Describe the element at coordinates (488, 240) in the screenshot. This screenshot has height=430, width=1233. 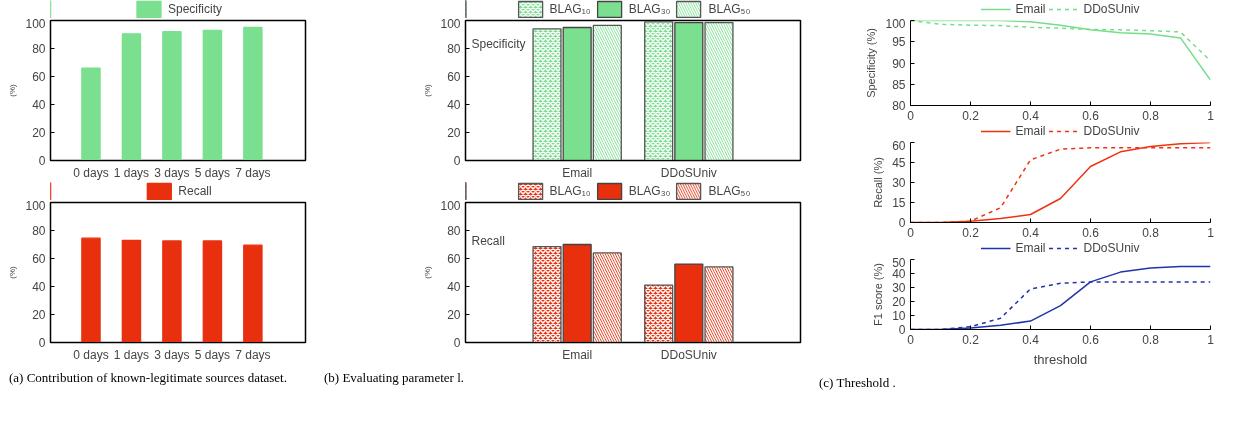
I see `annotation: Recall` at that location.